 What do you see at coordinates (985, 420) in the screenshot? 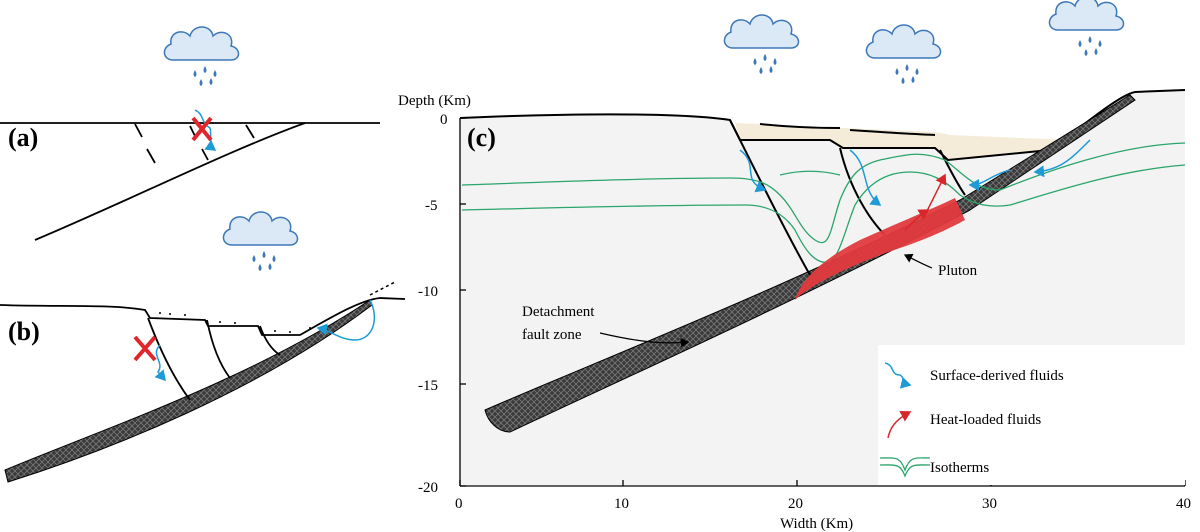
I see `legend-heat-fluids: Heat-loaded fluids` at bounding box center [985, 420].